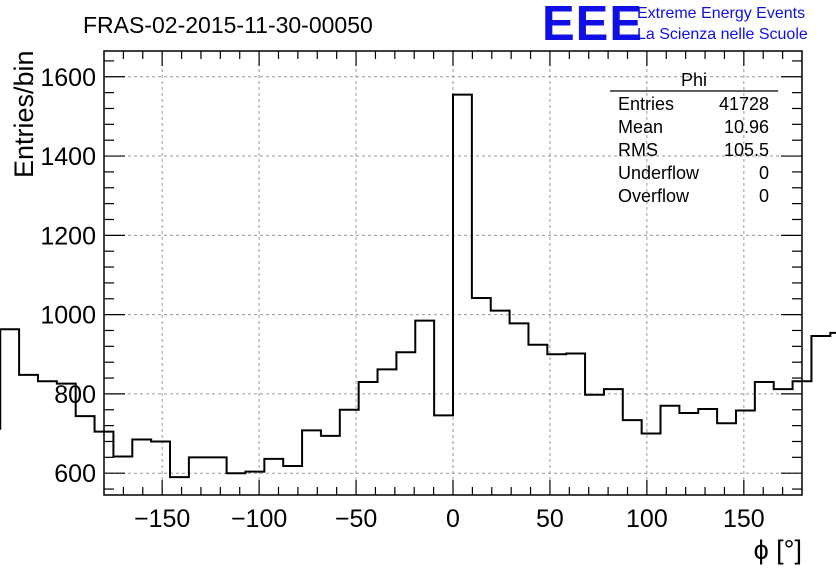  Describe the element at coordinates (778, 550) in the screenshot. I see `x-axis-label: ϕ [°]` at that location.